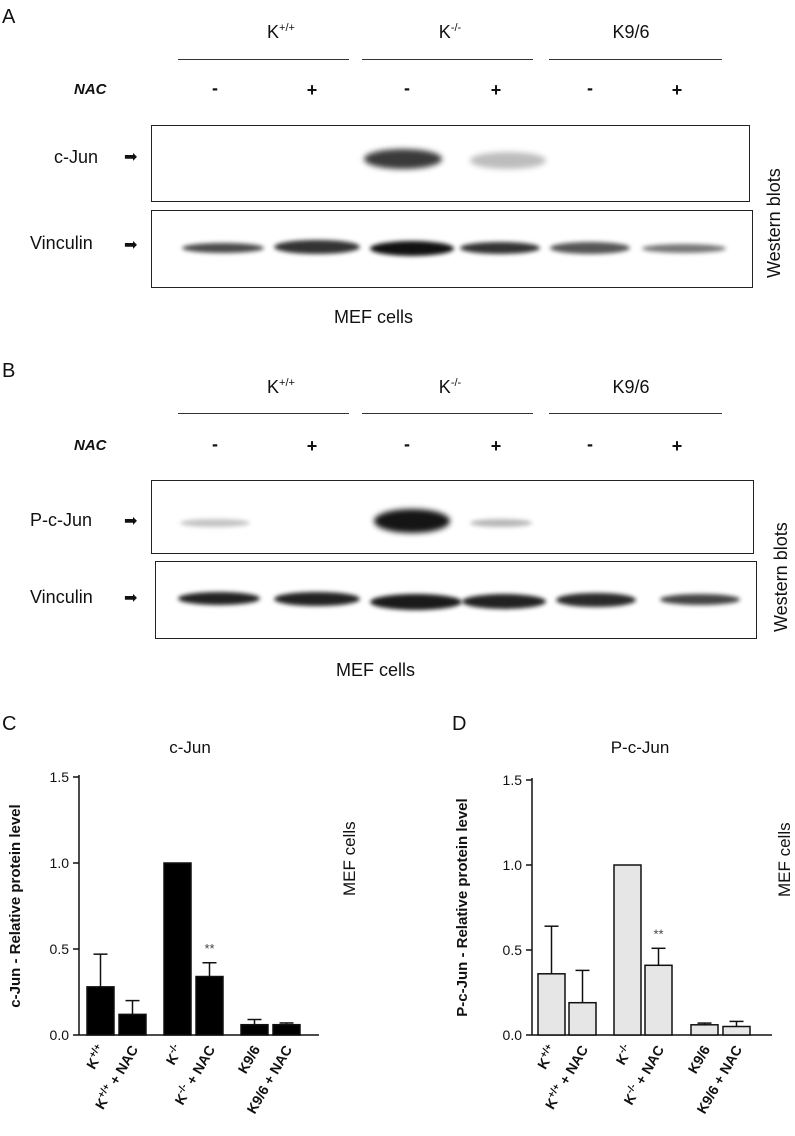 This screenshot has height=1136, width=795. What do you see at coordinates (450, 163) in the screenshot?
I see `western-blot-cjun` at bounding box center [450, 163].